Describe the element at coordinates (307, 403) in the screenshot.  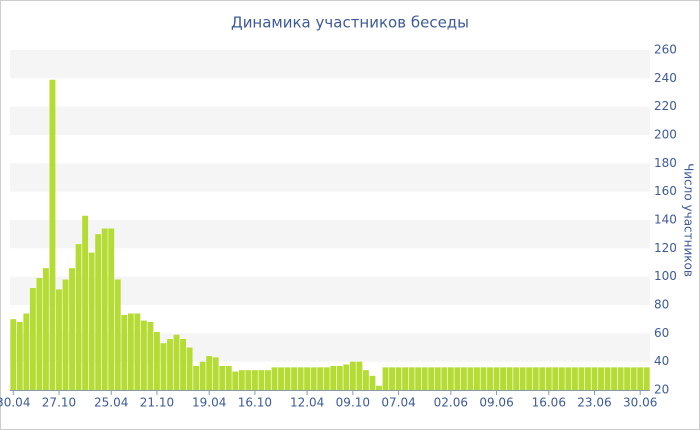
I see `x-tick-label: 12.04` at that location.